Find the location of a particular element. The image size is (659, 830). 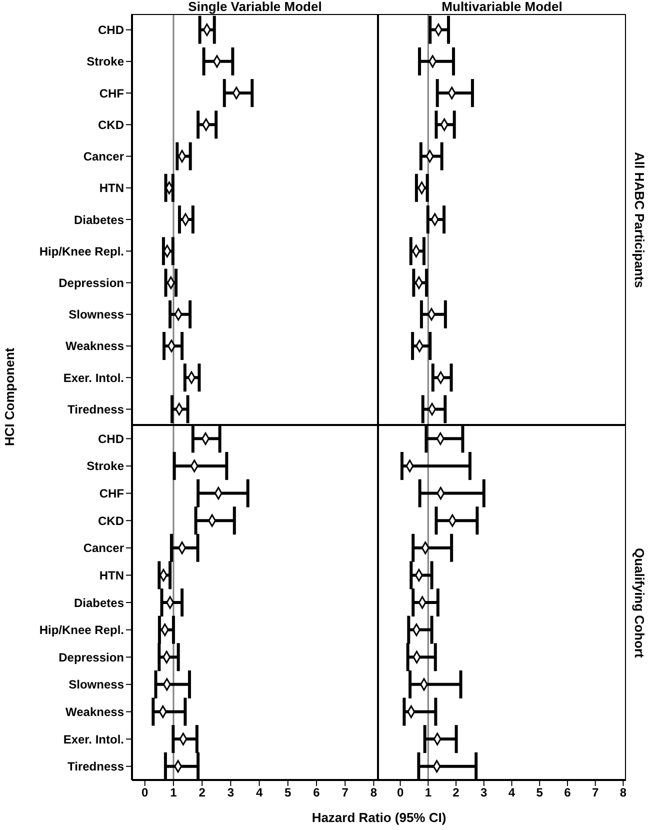

chart-title: Multivariable Model is located at coordinates (502, 7).